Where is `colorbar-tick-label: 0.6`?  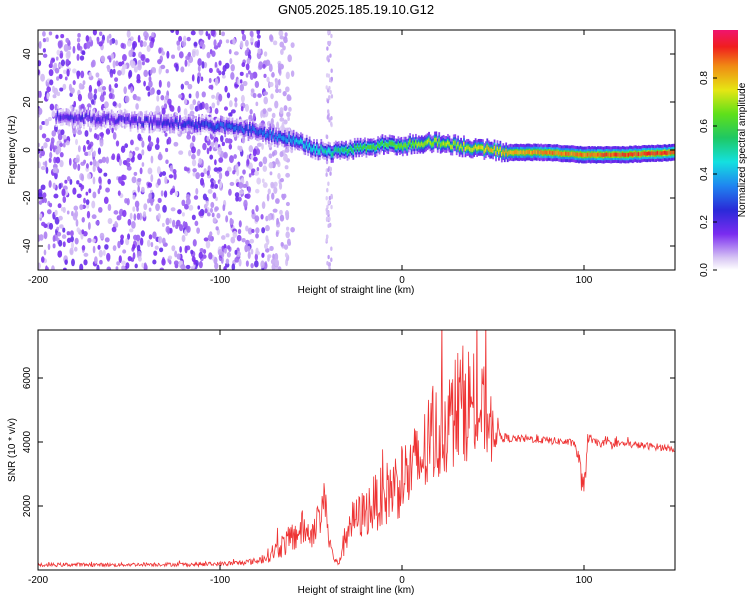 colorbar-tick-label: 0.6 is located at coordinates (704, 126).